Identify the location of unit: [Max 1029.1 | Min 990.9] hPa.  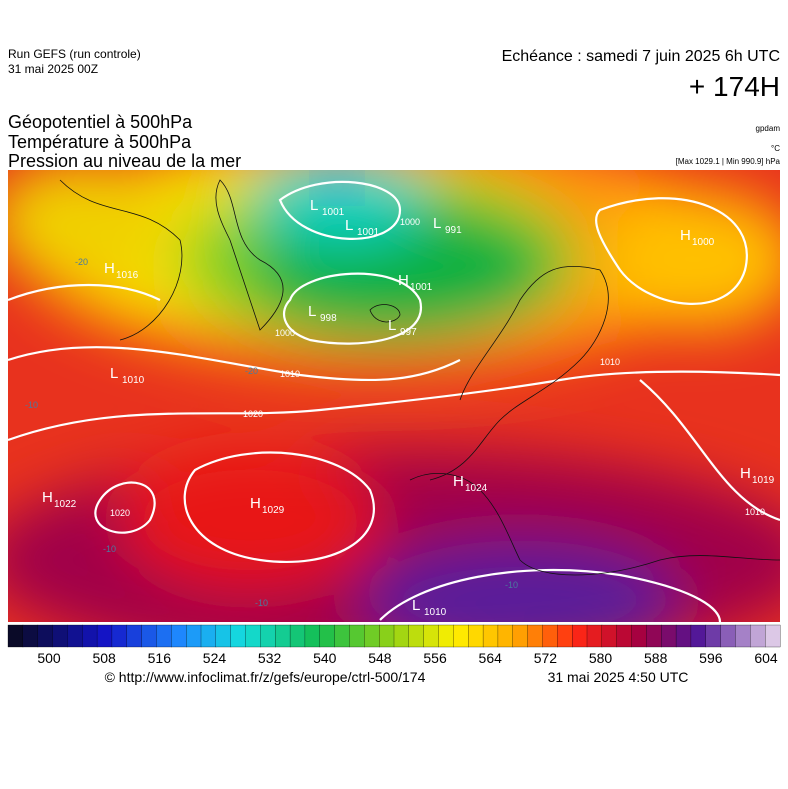
(728, 161).